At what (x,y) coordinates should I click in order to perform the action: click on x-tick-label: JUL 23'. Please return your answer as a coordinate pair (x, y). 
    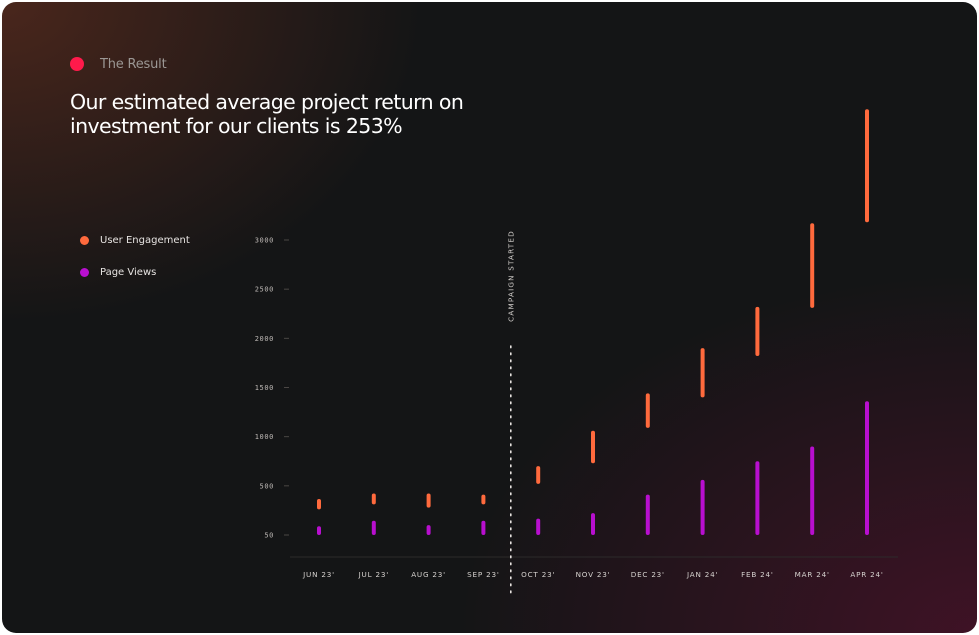
    Looking at the image, I should click on (373, 574).